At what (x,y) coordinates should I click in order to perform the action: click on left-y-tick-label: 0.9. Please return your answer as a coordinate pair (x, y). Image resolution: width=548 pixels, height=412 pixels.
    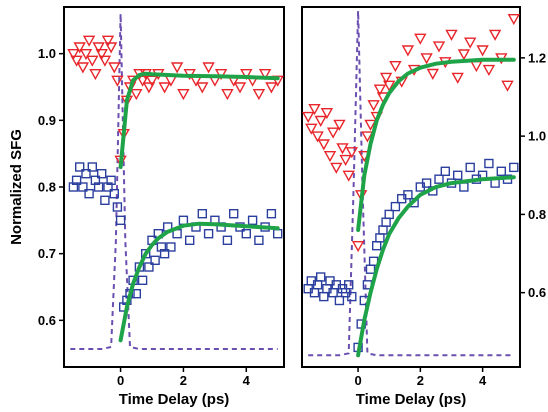
    Looking at the image, I should click on (47, 120).